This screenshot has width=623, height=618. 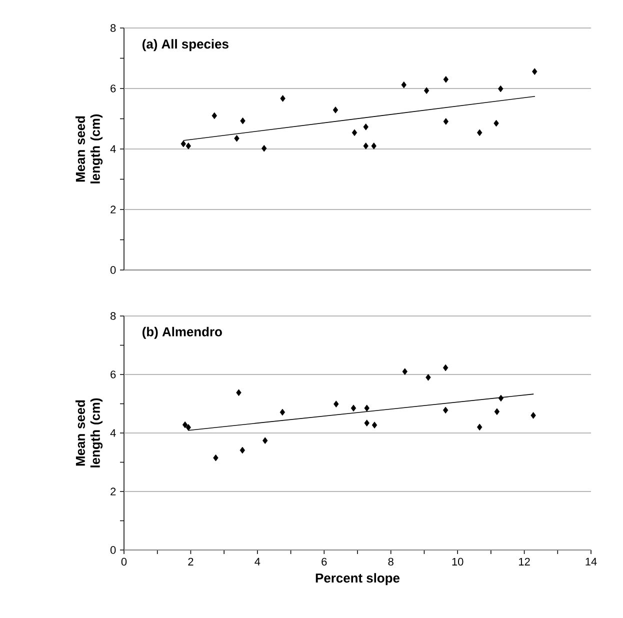 I want to click on x-tick-label: 10, so click(x=458, y=562).